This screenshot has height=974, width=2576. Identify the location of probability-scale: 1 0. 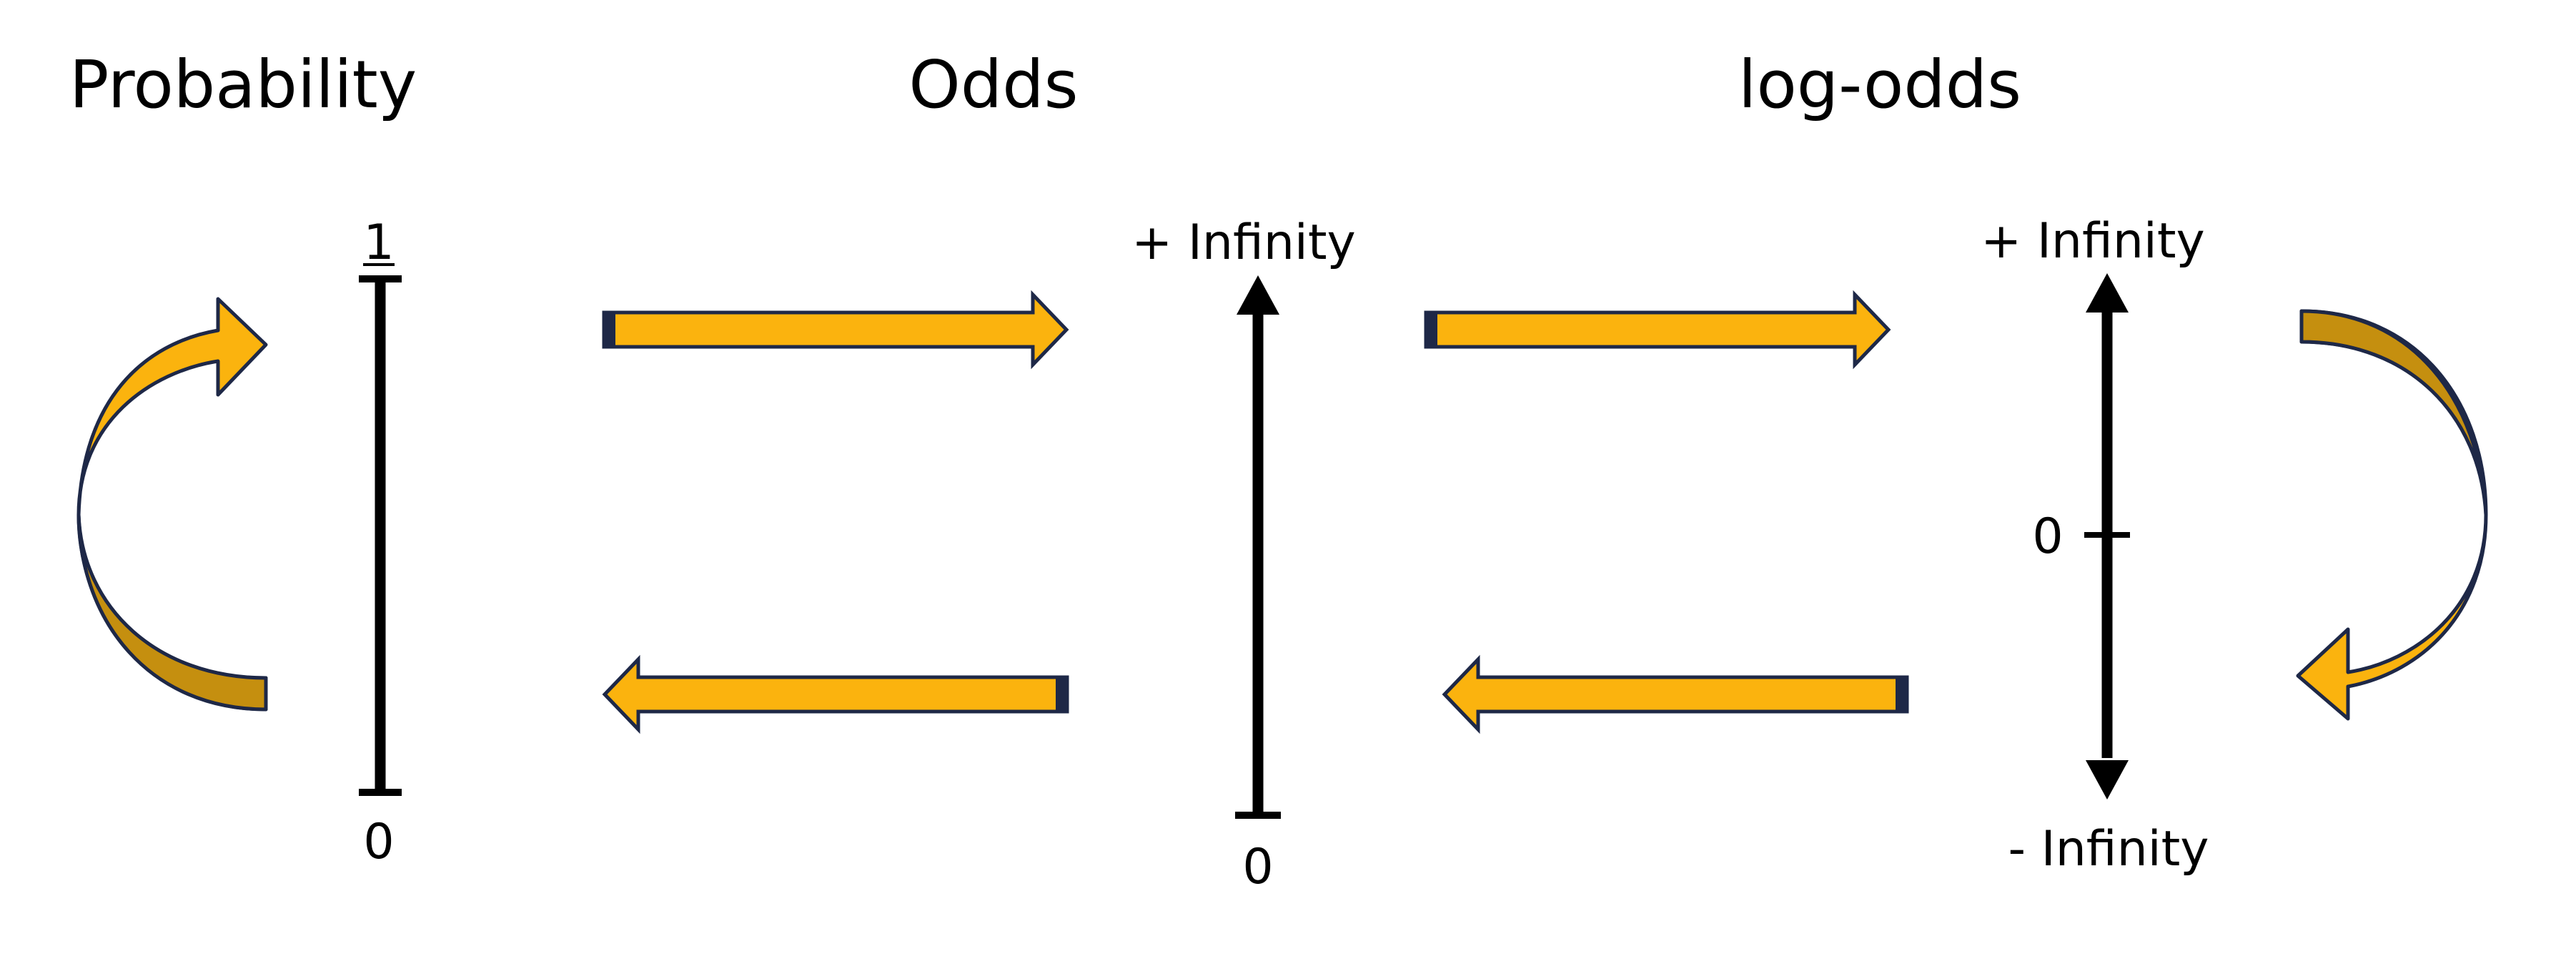
(381, 542).